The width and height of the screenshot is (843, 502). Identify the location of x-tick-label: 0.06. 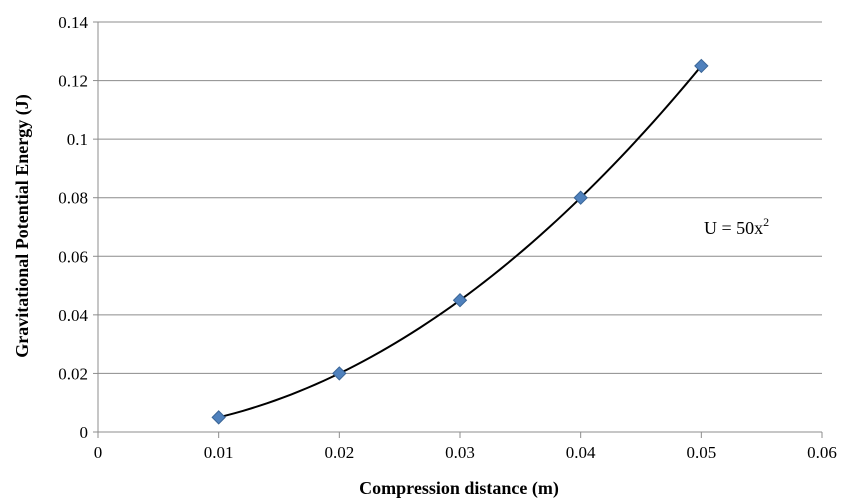
(822, 452).